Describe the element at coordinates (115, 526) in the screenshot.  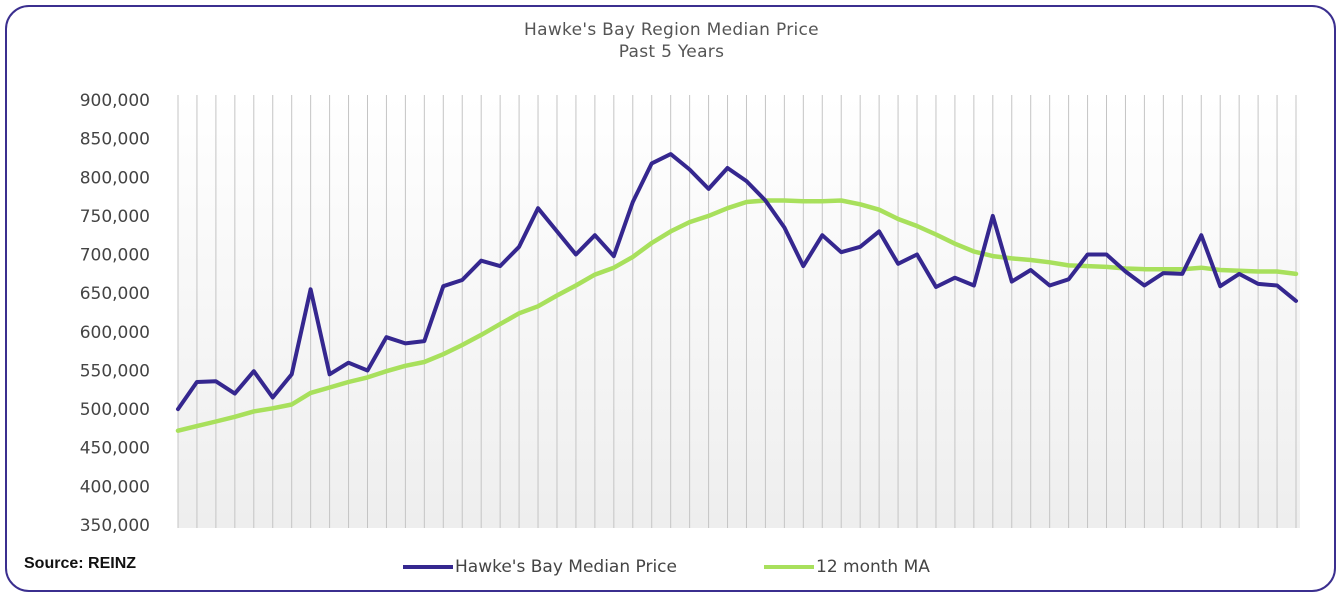
I see `y-tick-label: 350,000` at that location.